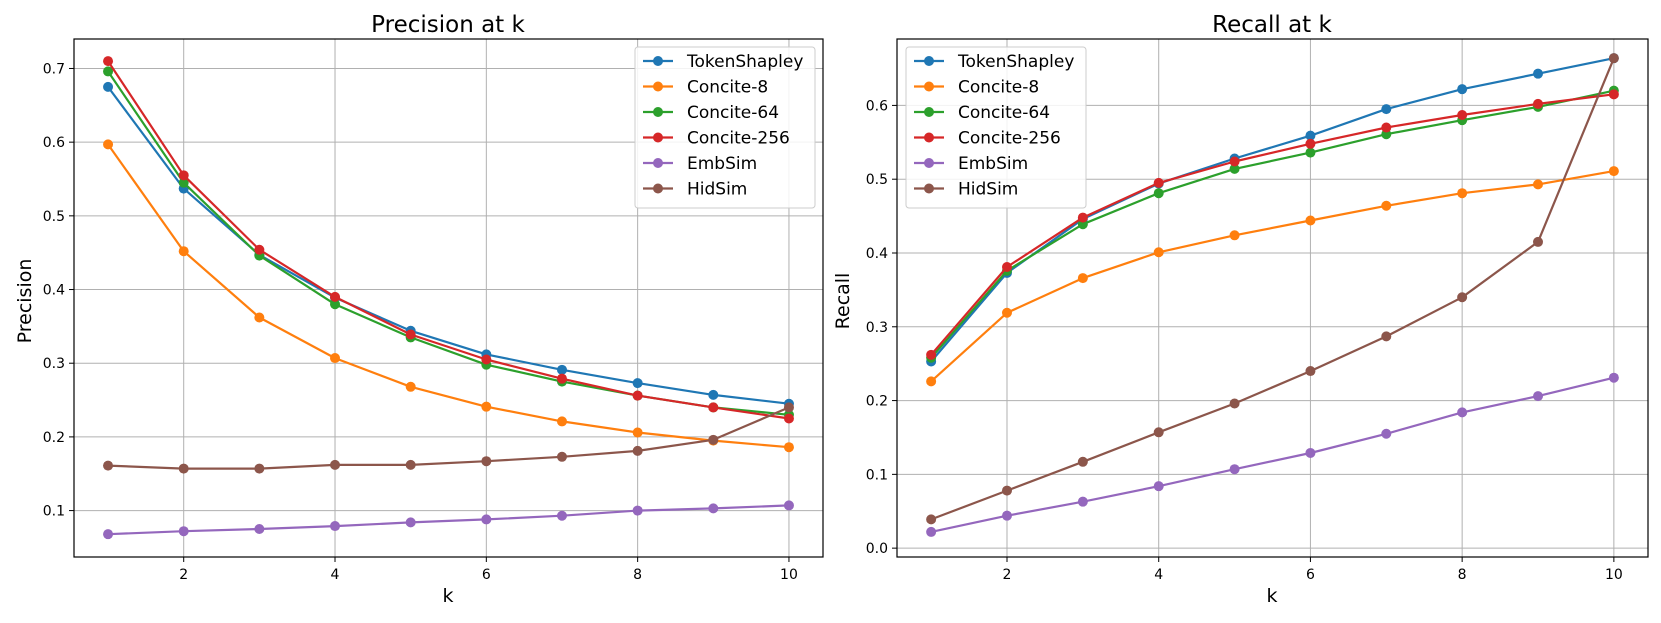 Image resolution: width=1661 pixels, height=623 pixels. What do you see at coordinates (54, 69) in the screenshot?
I see `precision-y-tick-label: 0.7` at bounding box center [54, 69].